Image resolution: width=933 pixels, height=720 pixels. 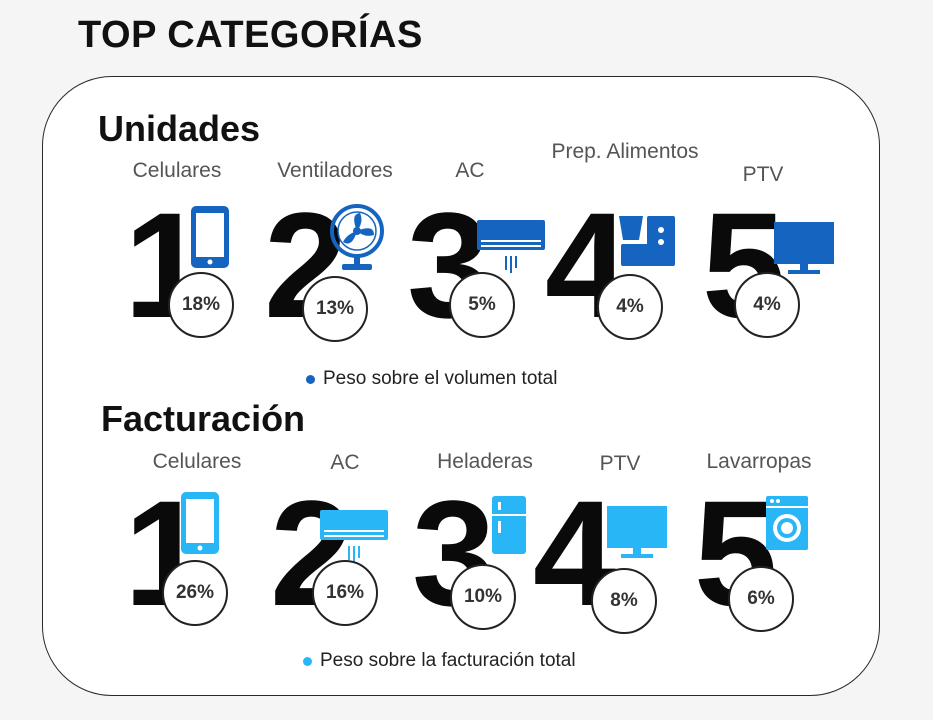 What do you see at coordinates (759, 542) in the screenshot?
I see `facturacion-item-5: Lavarropas 5 6%` at bounding box center [759, 542].